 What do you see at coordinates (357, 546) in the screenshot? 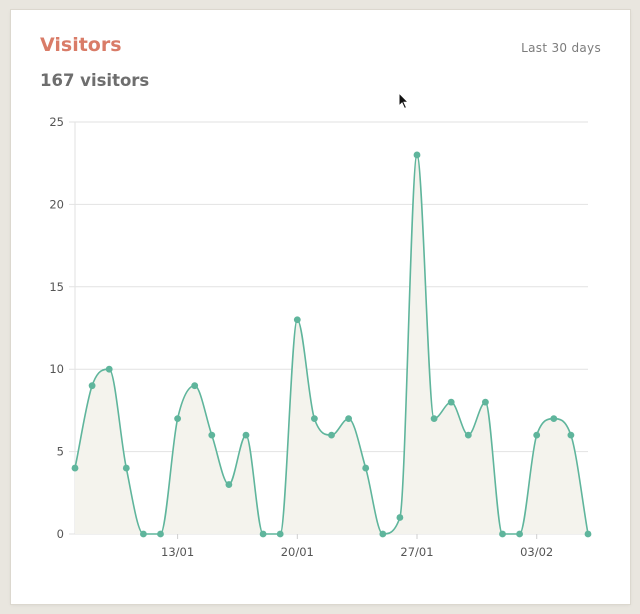
I see `x-axis-ticks: 13/01 20/01 27/01 03/02` at bounding box center [357, 546].